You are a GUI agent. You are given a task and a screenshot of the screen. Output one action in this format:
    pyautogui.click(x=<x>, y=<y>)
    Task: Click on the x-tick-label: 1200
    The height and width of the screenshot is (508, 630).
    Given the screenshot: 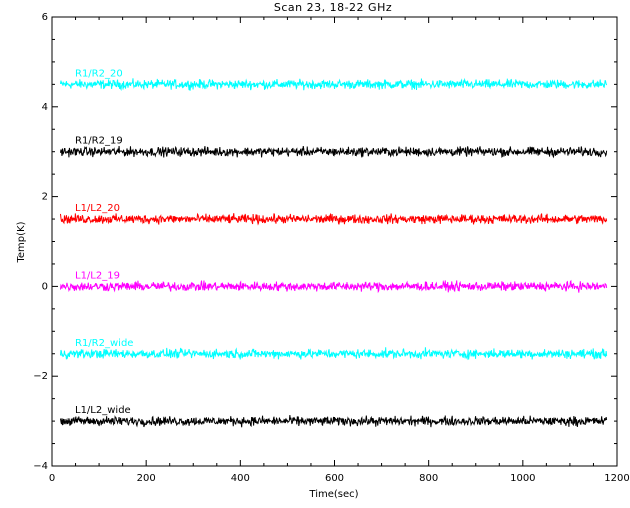 What is the action you would take?
    pyautogui.click(x=616, y=478)
    